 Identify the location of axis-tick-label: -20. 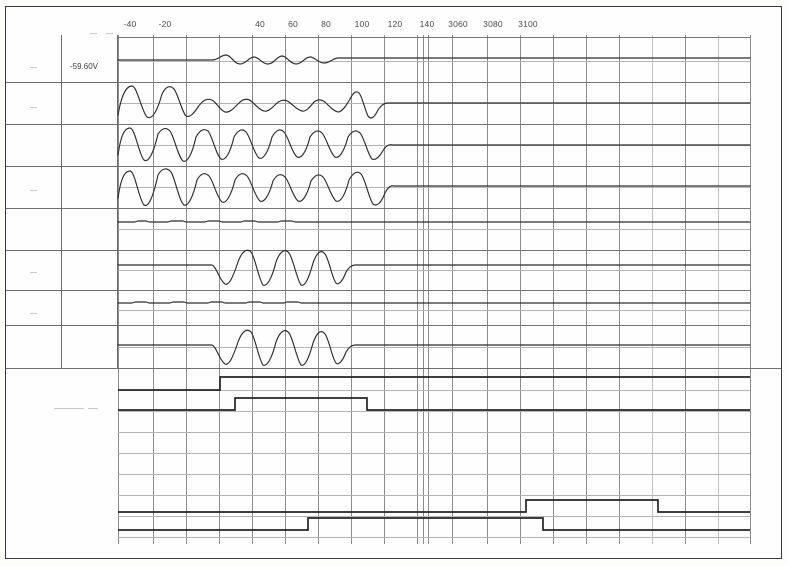
(165, 24).